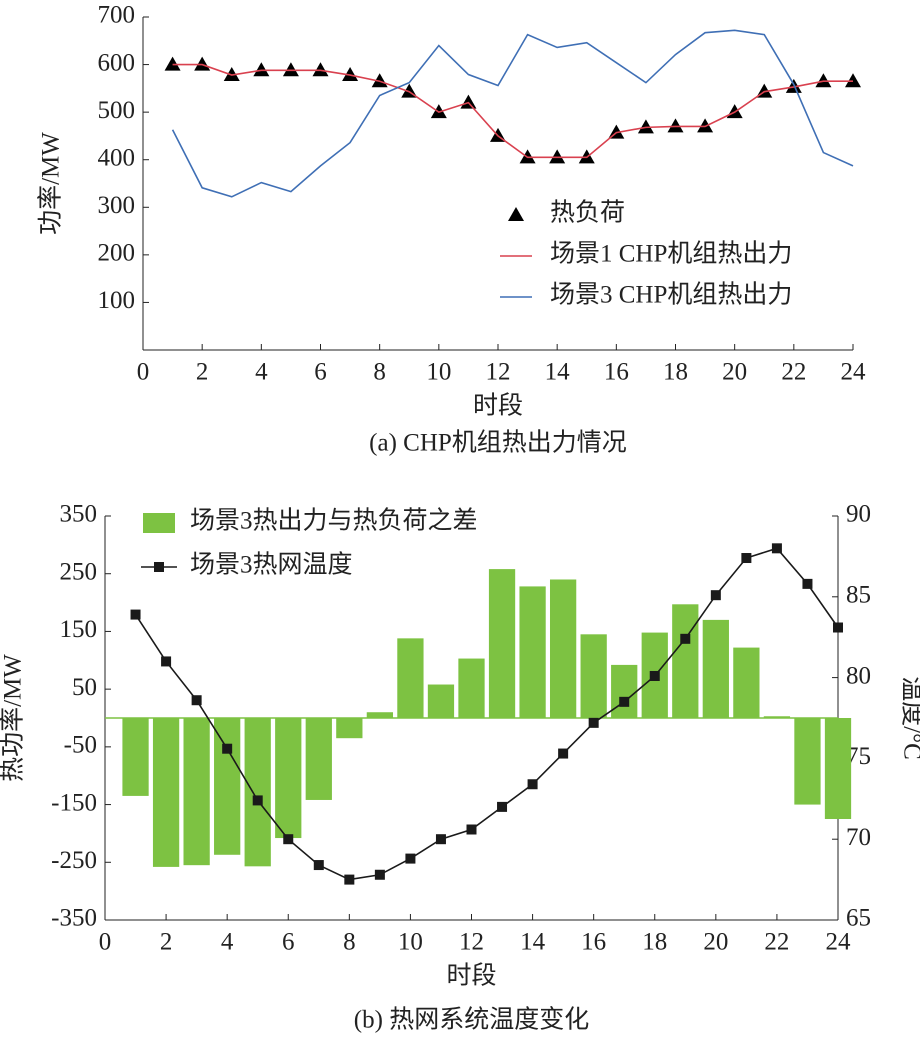  I want to click on y-tick-label: 700, so click(117, 15).